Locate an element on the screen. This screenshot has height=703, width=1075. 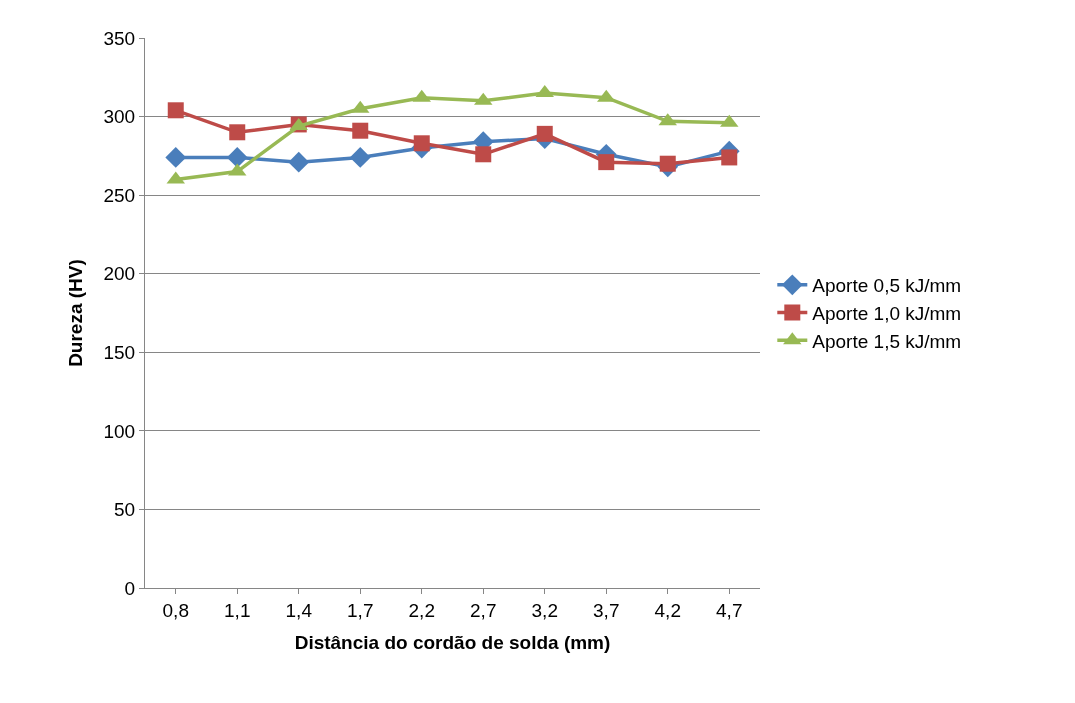
legend-label: Aporte 0,5 kJ/mm is located at coordinates (887, 286).